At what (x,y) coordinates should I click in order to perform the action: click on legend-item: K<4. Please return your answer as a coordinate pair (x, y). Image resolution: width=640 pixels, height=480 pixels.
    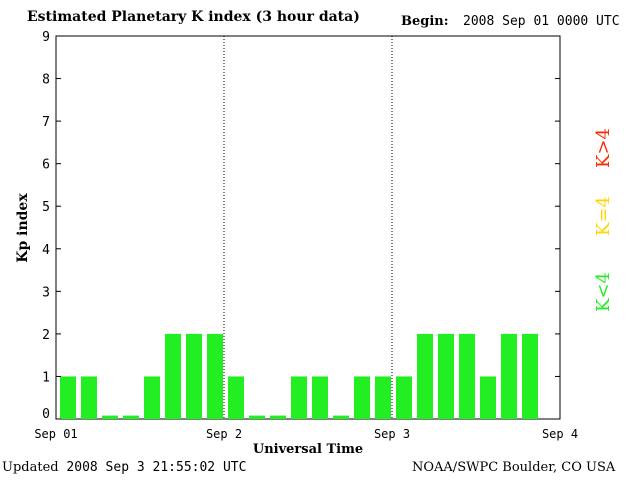
    Looking at the image, I should click on (603, 292).